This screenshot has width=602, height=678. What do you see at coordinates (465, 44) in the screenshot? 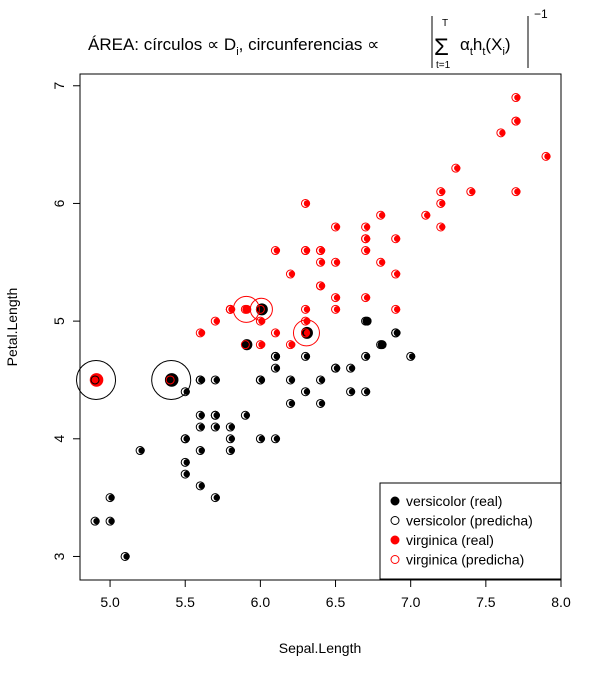
I see `title-alpha: α` at bounding box center [465, 44].